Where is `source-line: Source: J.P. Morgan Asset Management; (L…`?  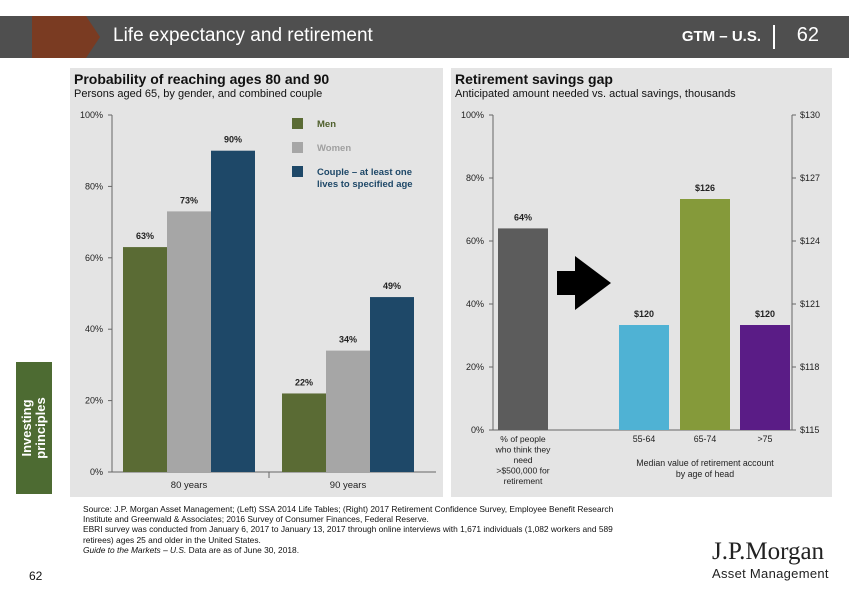
source-line: Source: J.P. Morgan Asset Management; (L… is located at coordinates (348, 509).